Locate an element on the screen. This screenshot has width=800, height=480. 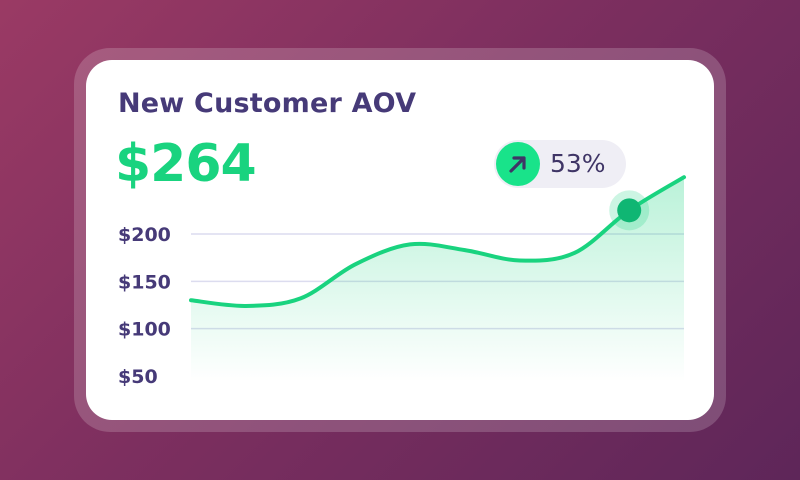
y-tick-label: $150 is located at coordinates (144, 282).